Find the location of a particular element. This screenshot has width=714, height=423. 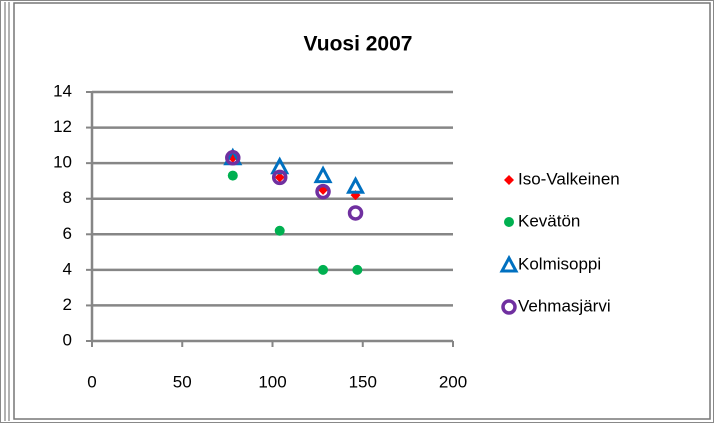

x-tick-label: 50 is located at coordinates (182, 381).